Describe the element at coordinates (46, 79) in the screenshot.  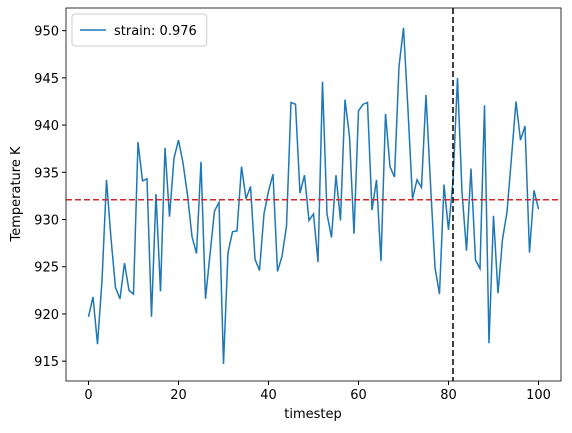
I see `y-tick-label: 945` at that location.